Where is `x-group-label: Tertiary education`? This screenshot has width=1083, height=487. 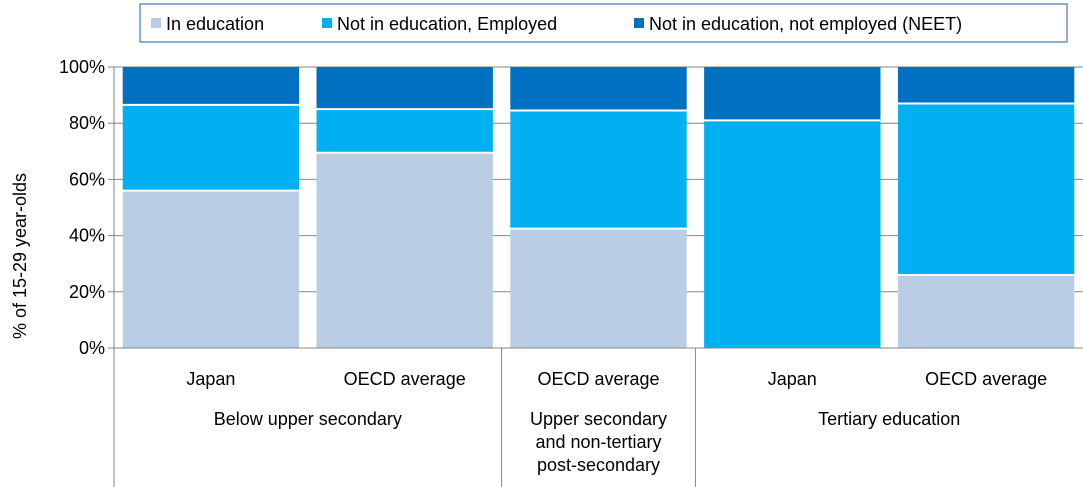
x-group-label: Tertiary education is located at coordinates (889, 419).